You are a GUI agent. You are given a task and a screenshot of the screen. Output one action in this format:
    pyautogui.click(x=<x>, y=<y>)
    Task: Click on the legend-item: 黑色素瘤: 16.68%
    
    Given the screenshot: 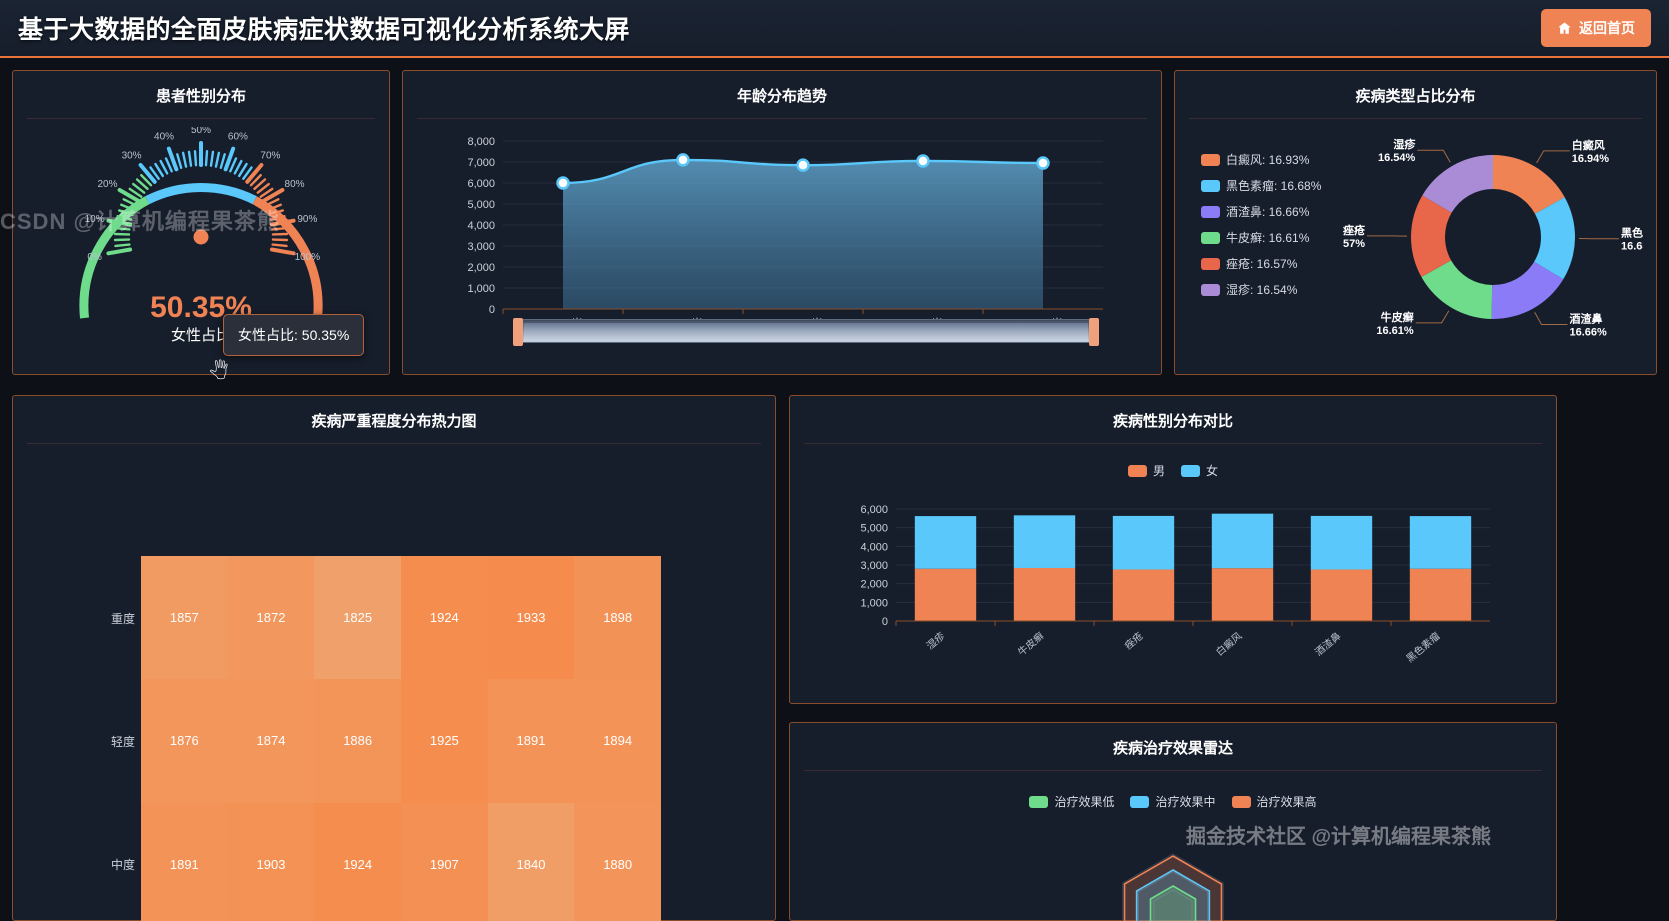 What is the action you would take?
    pyautogui.click(x=1261, y=185)
    